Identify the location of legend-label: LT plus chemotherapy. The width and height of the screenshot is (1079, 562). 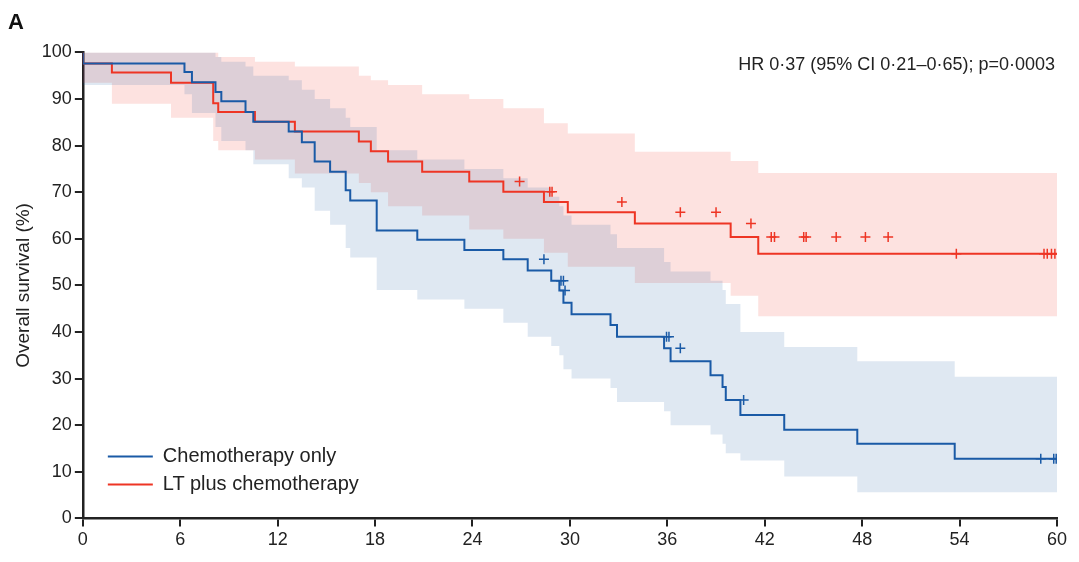
(260, 482).